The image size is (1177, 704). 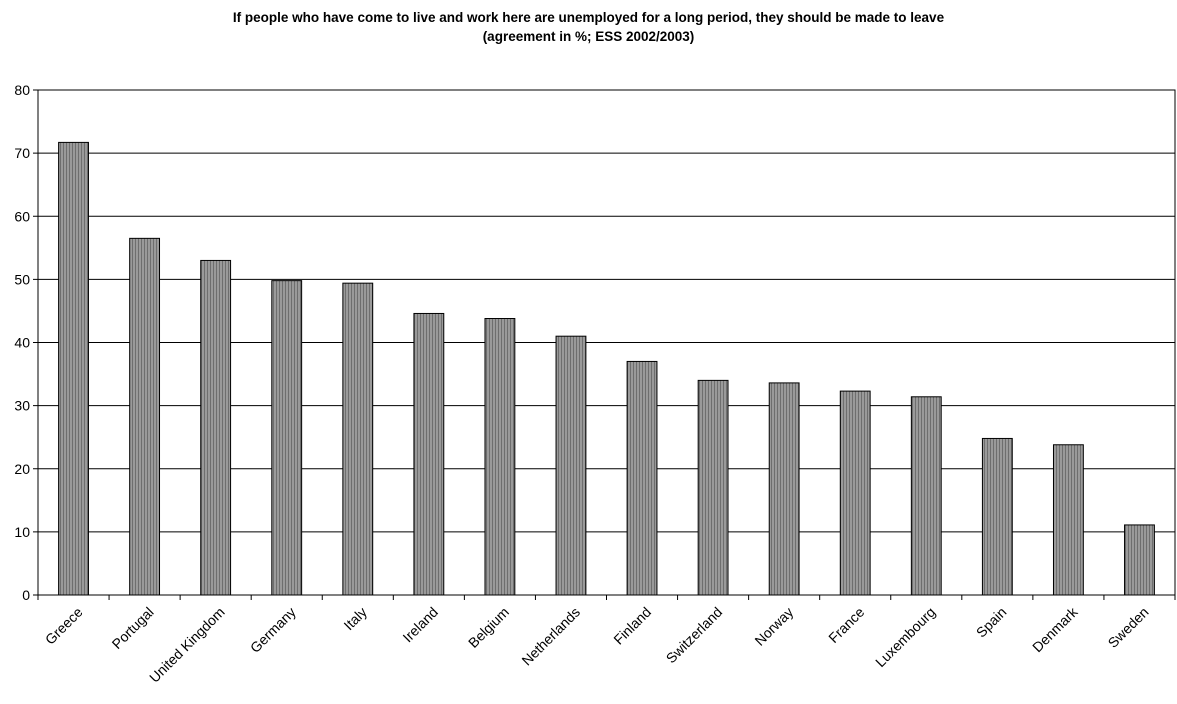 I want to click on x-tick-label: Spain, so click(x=991, y=622).